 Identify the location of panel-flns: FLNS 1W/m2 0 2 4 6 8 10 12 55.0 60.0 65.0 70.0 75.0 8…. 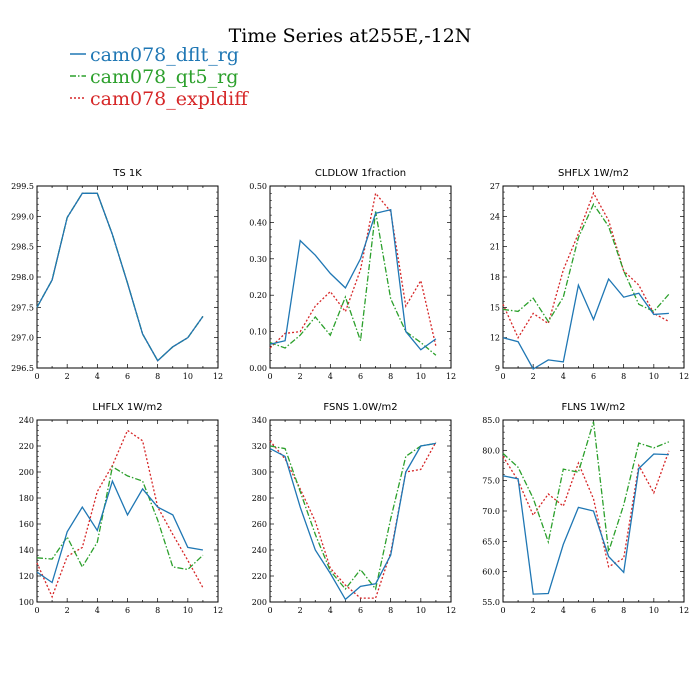
(585, 508).